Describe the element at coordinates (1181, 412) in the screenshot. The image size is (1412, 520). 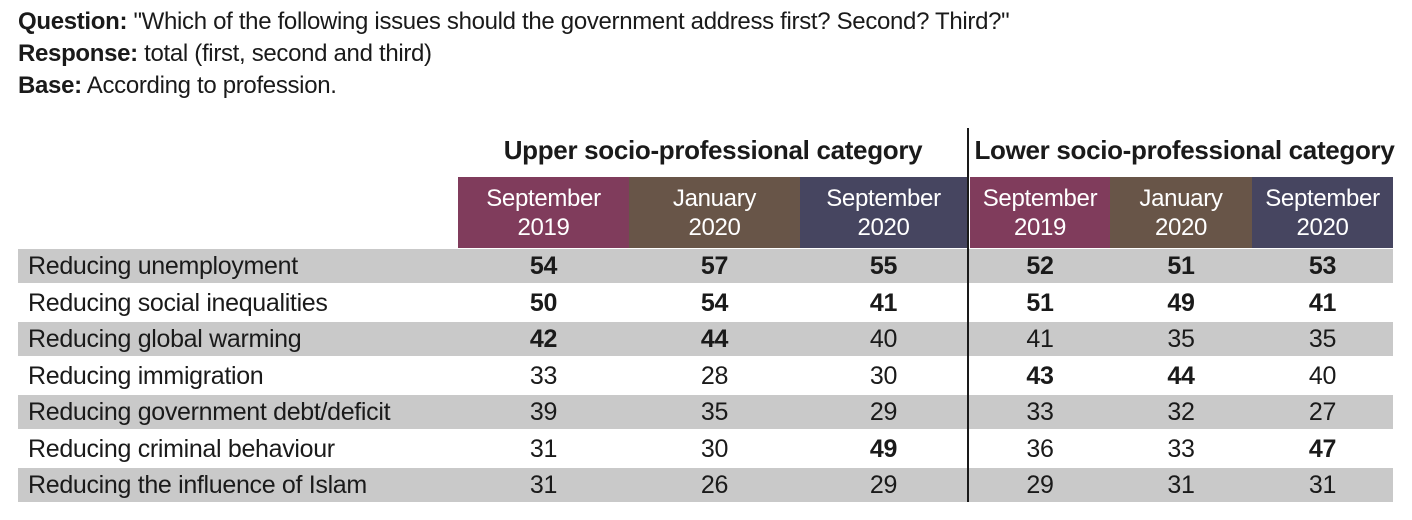
I see `cell-value: 32` at that location.